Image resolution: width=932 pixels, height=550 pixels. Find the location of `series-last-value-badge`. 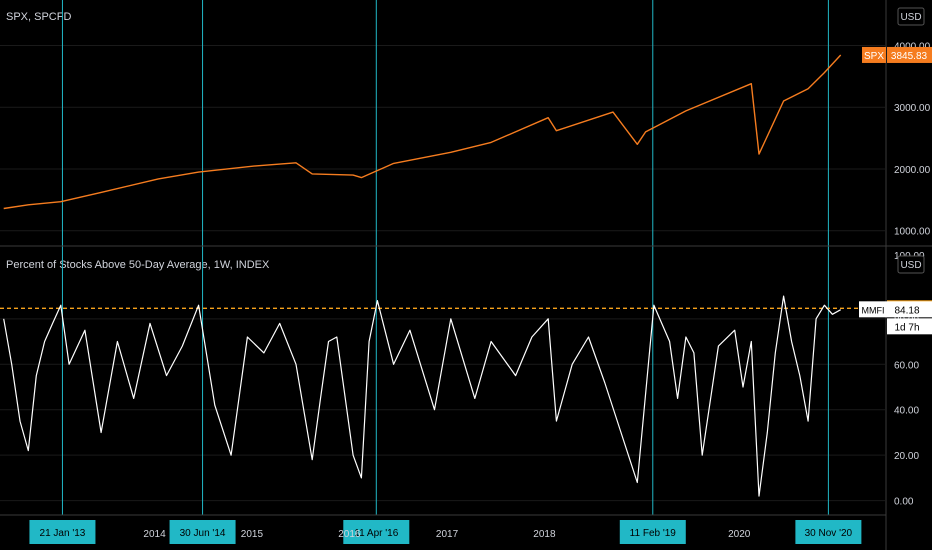

series-last-value-badge is located at coordinates (909, 309).